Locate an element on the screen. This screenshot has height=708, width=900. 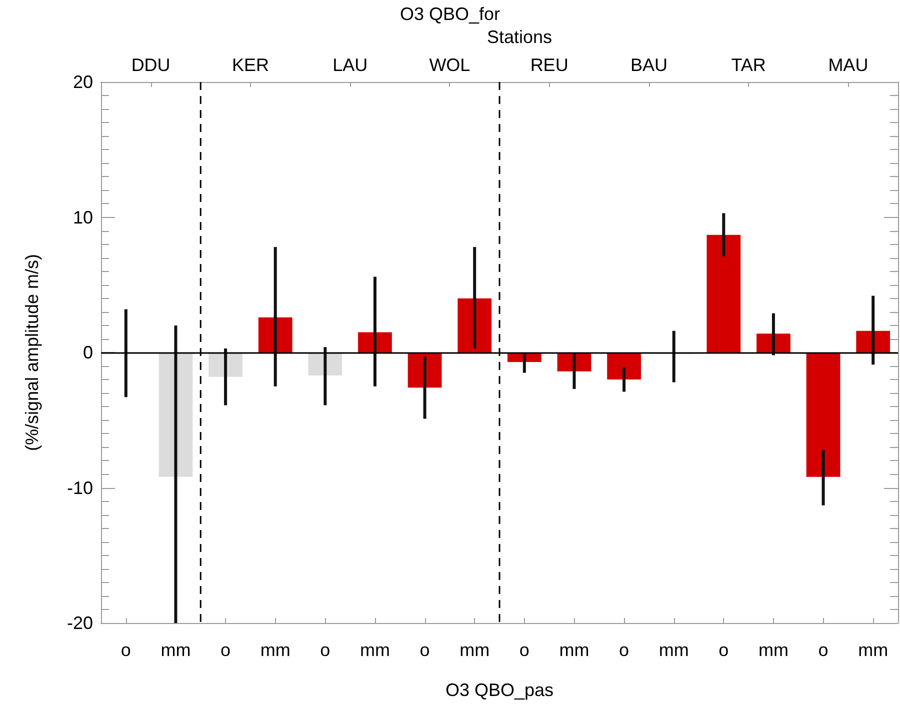
text: KER is located at coordinates (250, 65).